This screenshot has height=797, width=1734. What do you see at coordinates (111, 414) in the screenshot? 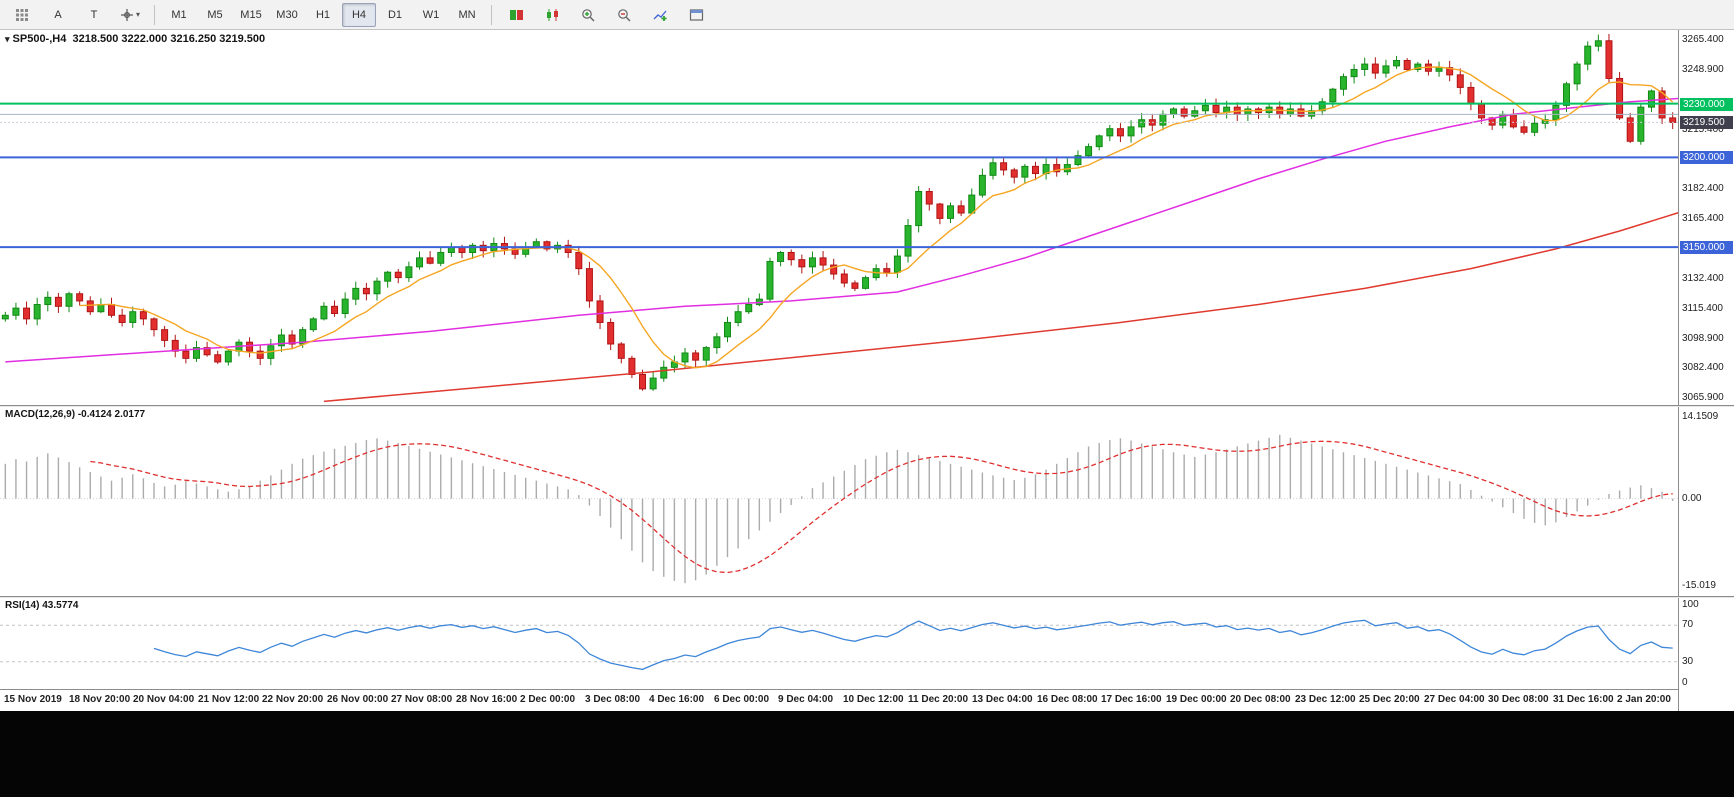
I see `macd-values: -0.4124 2.0177` at bounding box center [111, 414].